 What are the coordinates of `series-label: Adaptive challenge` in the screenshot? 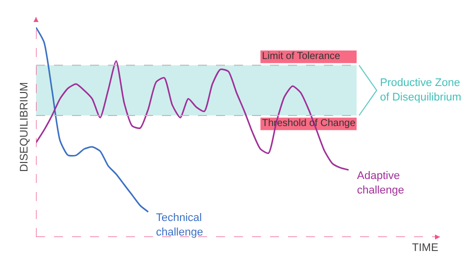 It's located at (380, 183).